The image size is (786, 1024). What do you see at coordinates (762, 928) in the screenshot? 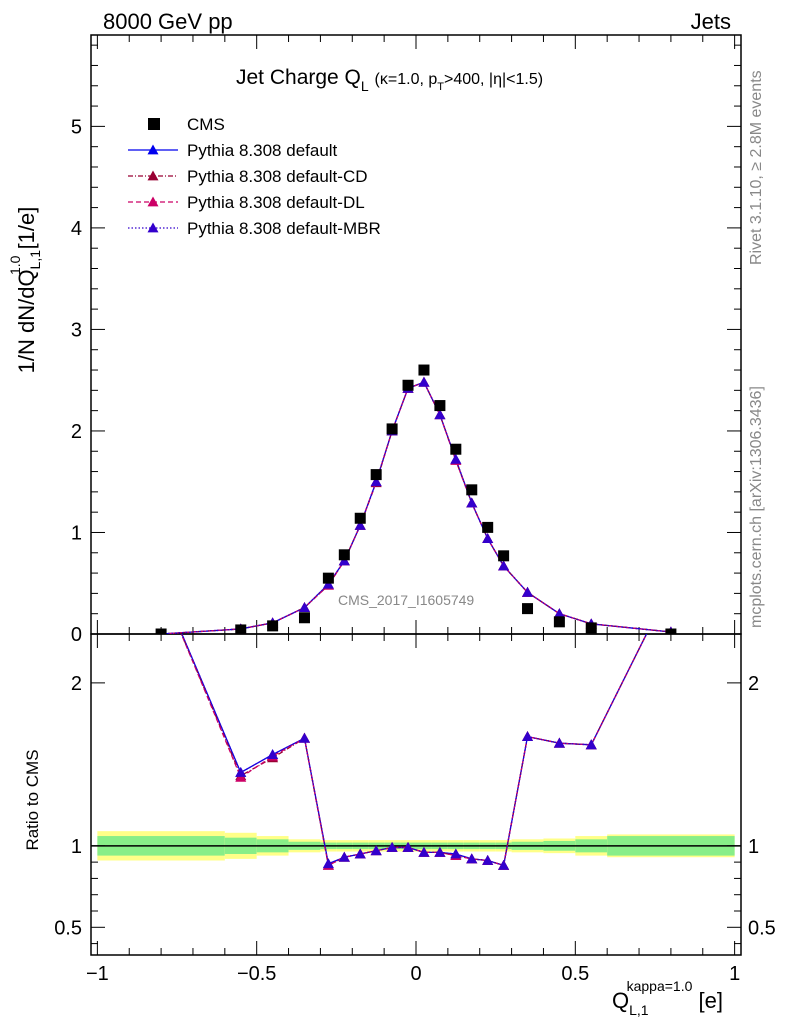
I see `ratio-tick-label-right: 0.5` at bounding box center [762, 928].